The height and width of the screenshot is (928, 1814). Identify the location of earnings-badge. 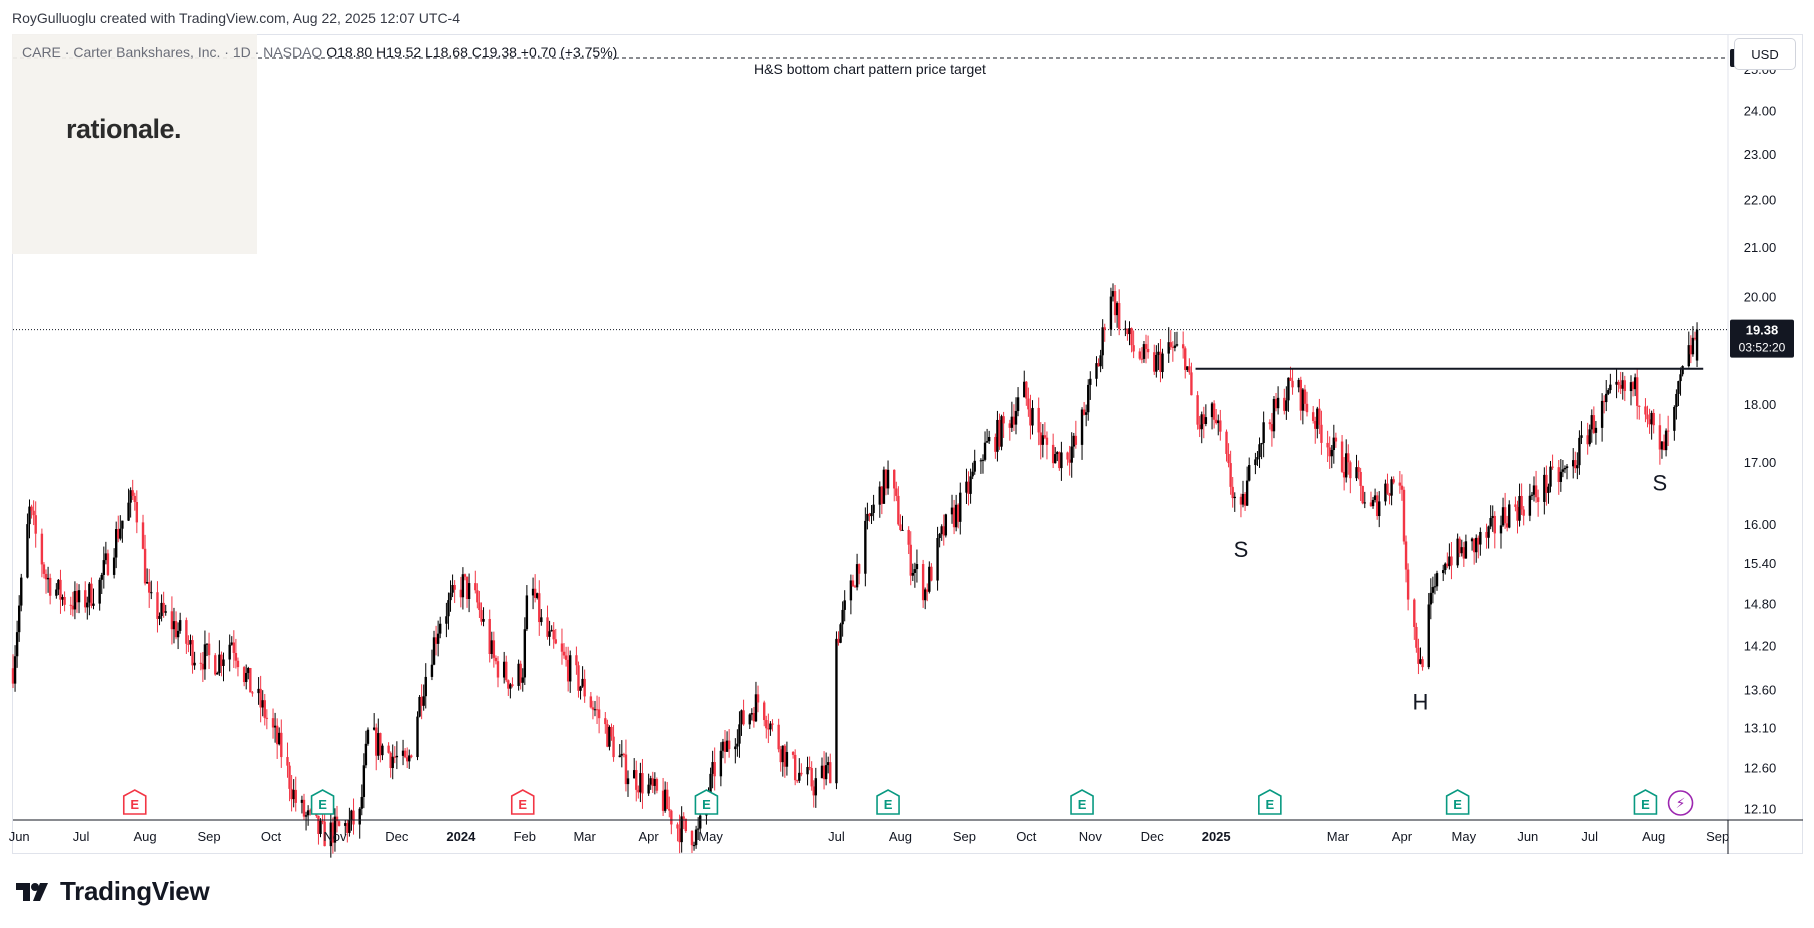
(134, 802).